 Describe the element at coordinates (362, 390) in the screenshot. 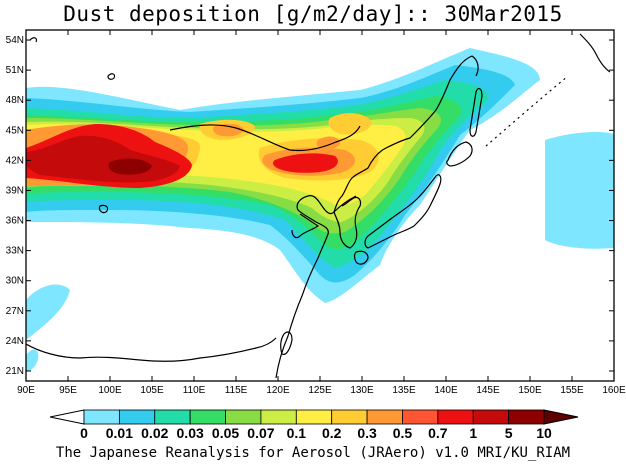

I see `lon-tick-label: 130E` at that location.